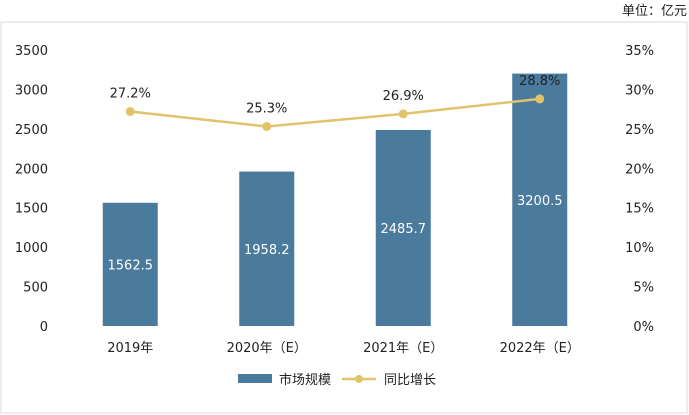 This screenshot has width=689, height=415. I want to click on left-tick-label: 1000, so click(31, 248).